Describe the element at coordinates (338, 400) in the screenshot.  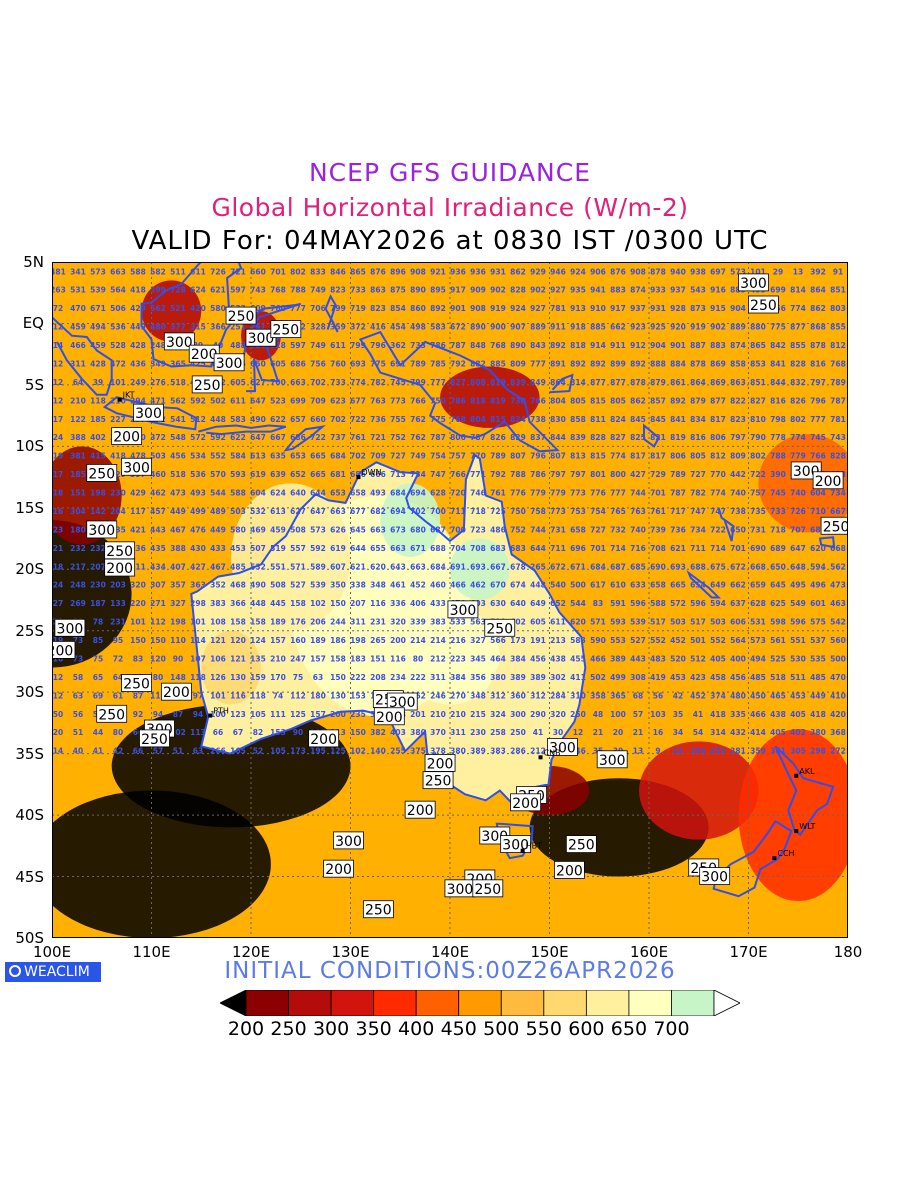
I see `grid-value: 623` at that location.